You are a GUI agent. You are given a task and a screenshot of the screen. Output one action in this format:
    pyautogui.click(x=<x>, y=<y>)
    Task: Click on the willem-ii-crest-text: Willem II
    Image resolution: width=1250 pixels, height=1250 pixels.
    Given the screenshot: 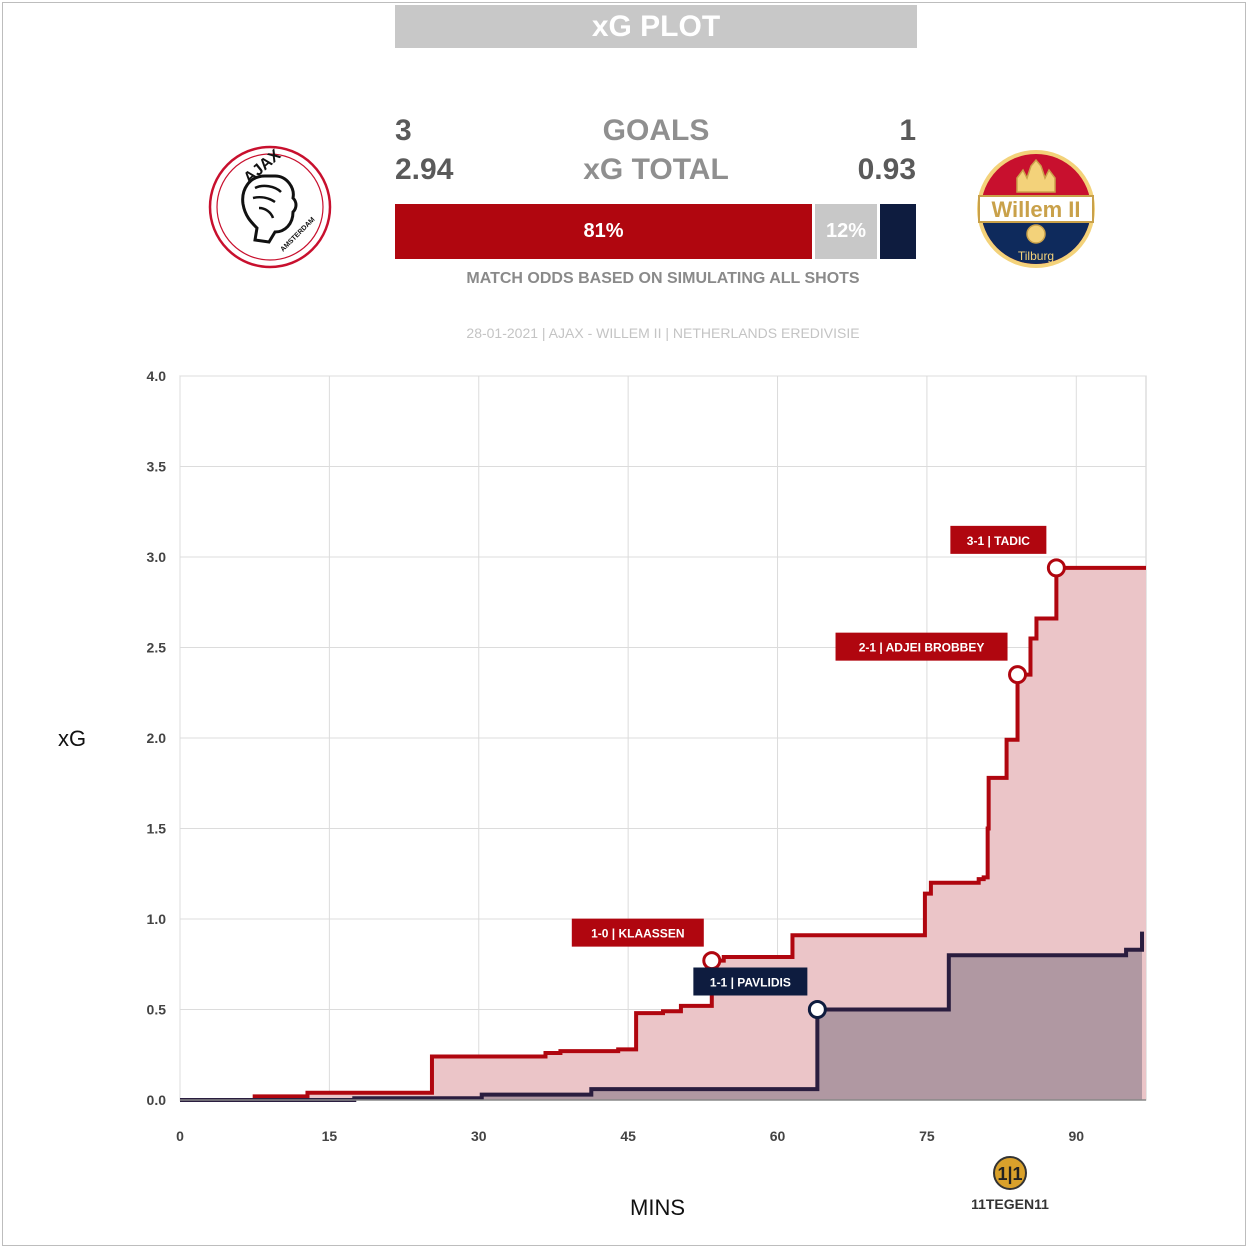 What is the action you would take?
    pyautogui.click(x=1035, y=209)
    